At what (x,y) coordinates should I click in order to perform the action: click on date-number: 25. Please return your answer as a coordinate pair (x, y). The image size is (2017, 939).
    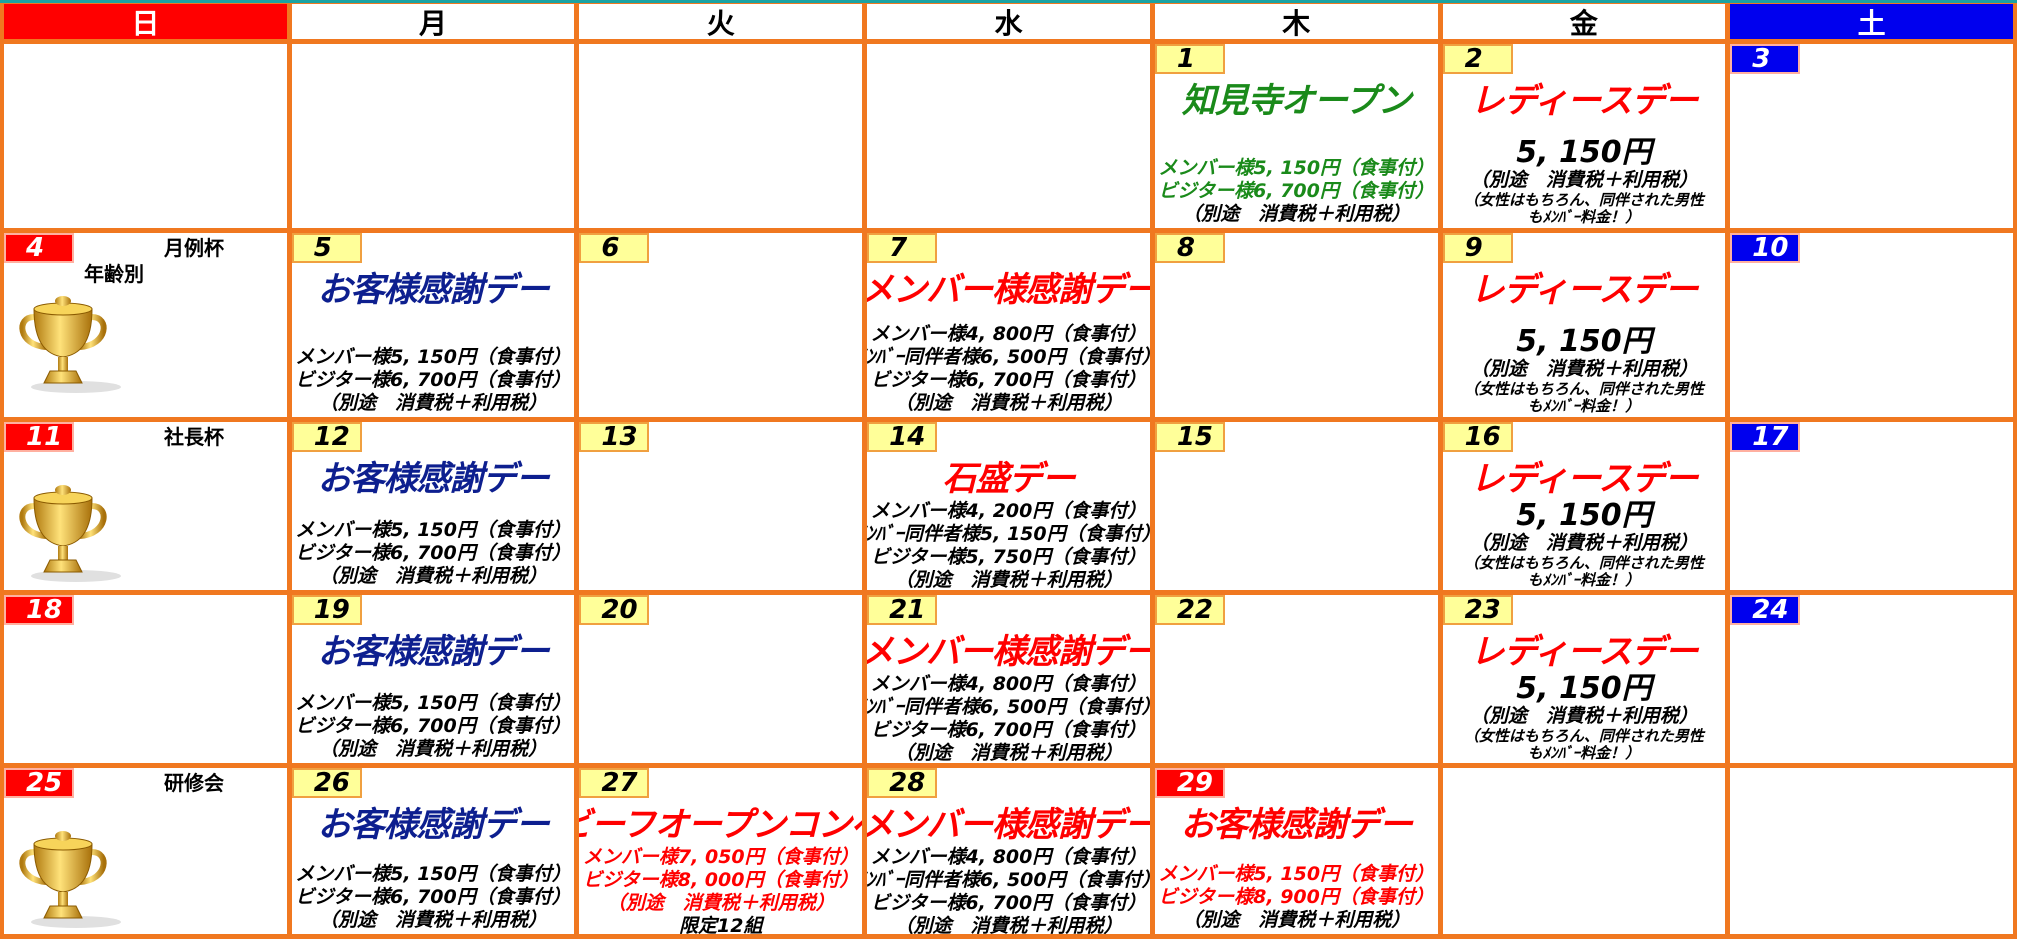
    Looking at the image, I should click on (39, 783).